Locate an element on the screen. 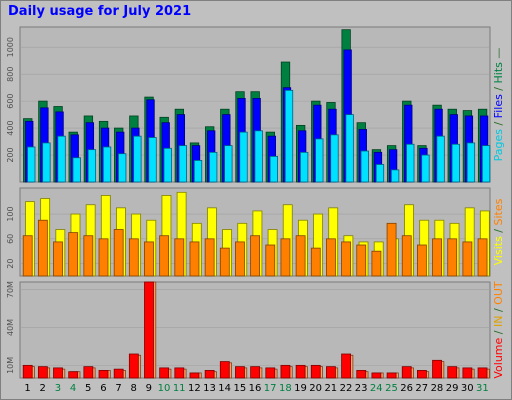 Image resolution: width=512 pixels, height=400 pixels. panel-1-y-tick-label: 200 is located at coordinates (10, 154).